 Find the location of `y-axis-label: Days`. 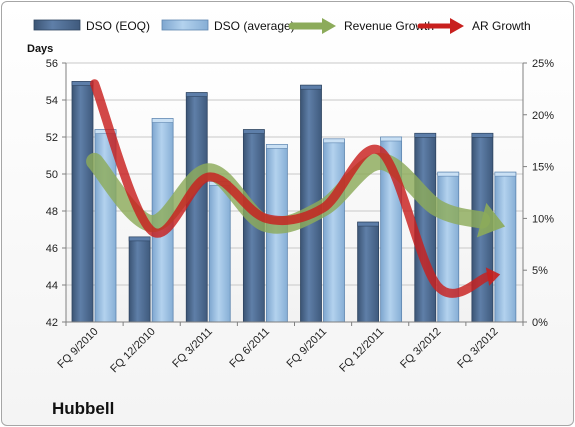

y-axis-label: Days is located at coordinates (40, 49).